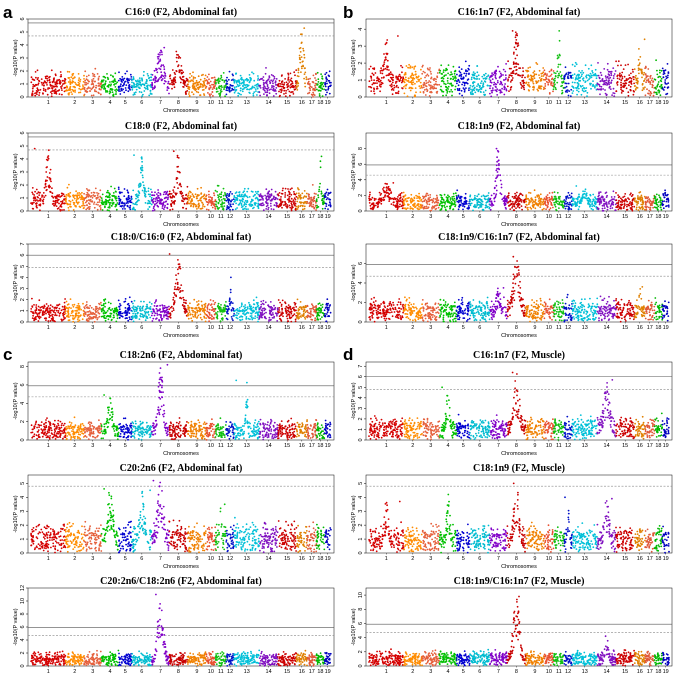  What do you see at coordinates (181, 237) in the screenshot?
I see `plot-title: C18:0/C16:0 (F2, Abdominal fat)` at bounding box center [181, 237].